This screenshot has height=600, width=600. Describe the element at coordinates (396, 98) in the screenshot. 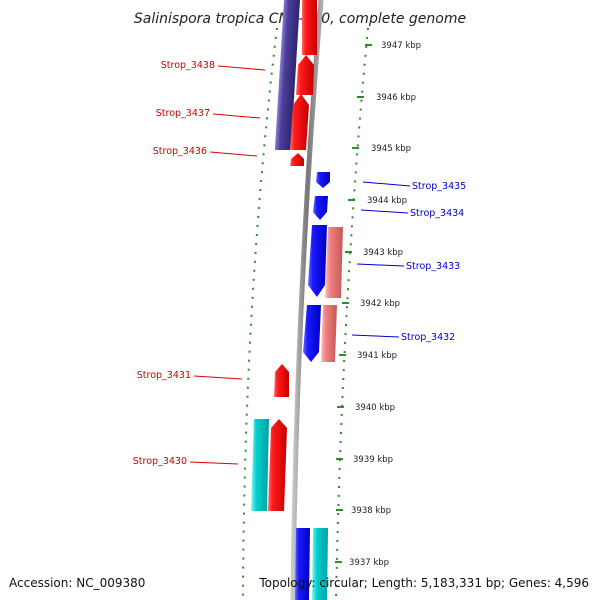

I see `kbp-label: 3946 kbp` at that location.